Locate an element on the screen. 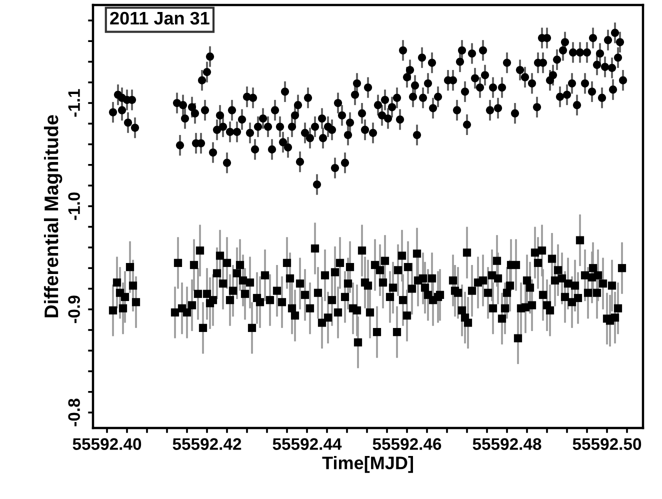  y-tick-label: -1.0 is located at coordinates (74, 206).